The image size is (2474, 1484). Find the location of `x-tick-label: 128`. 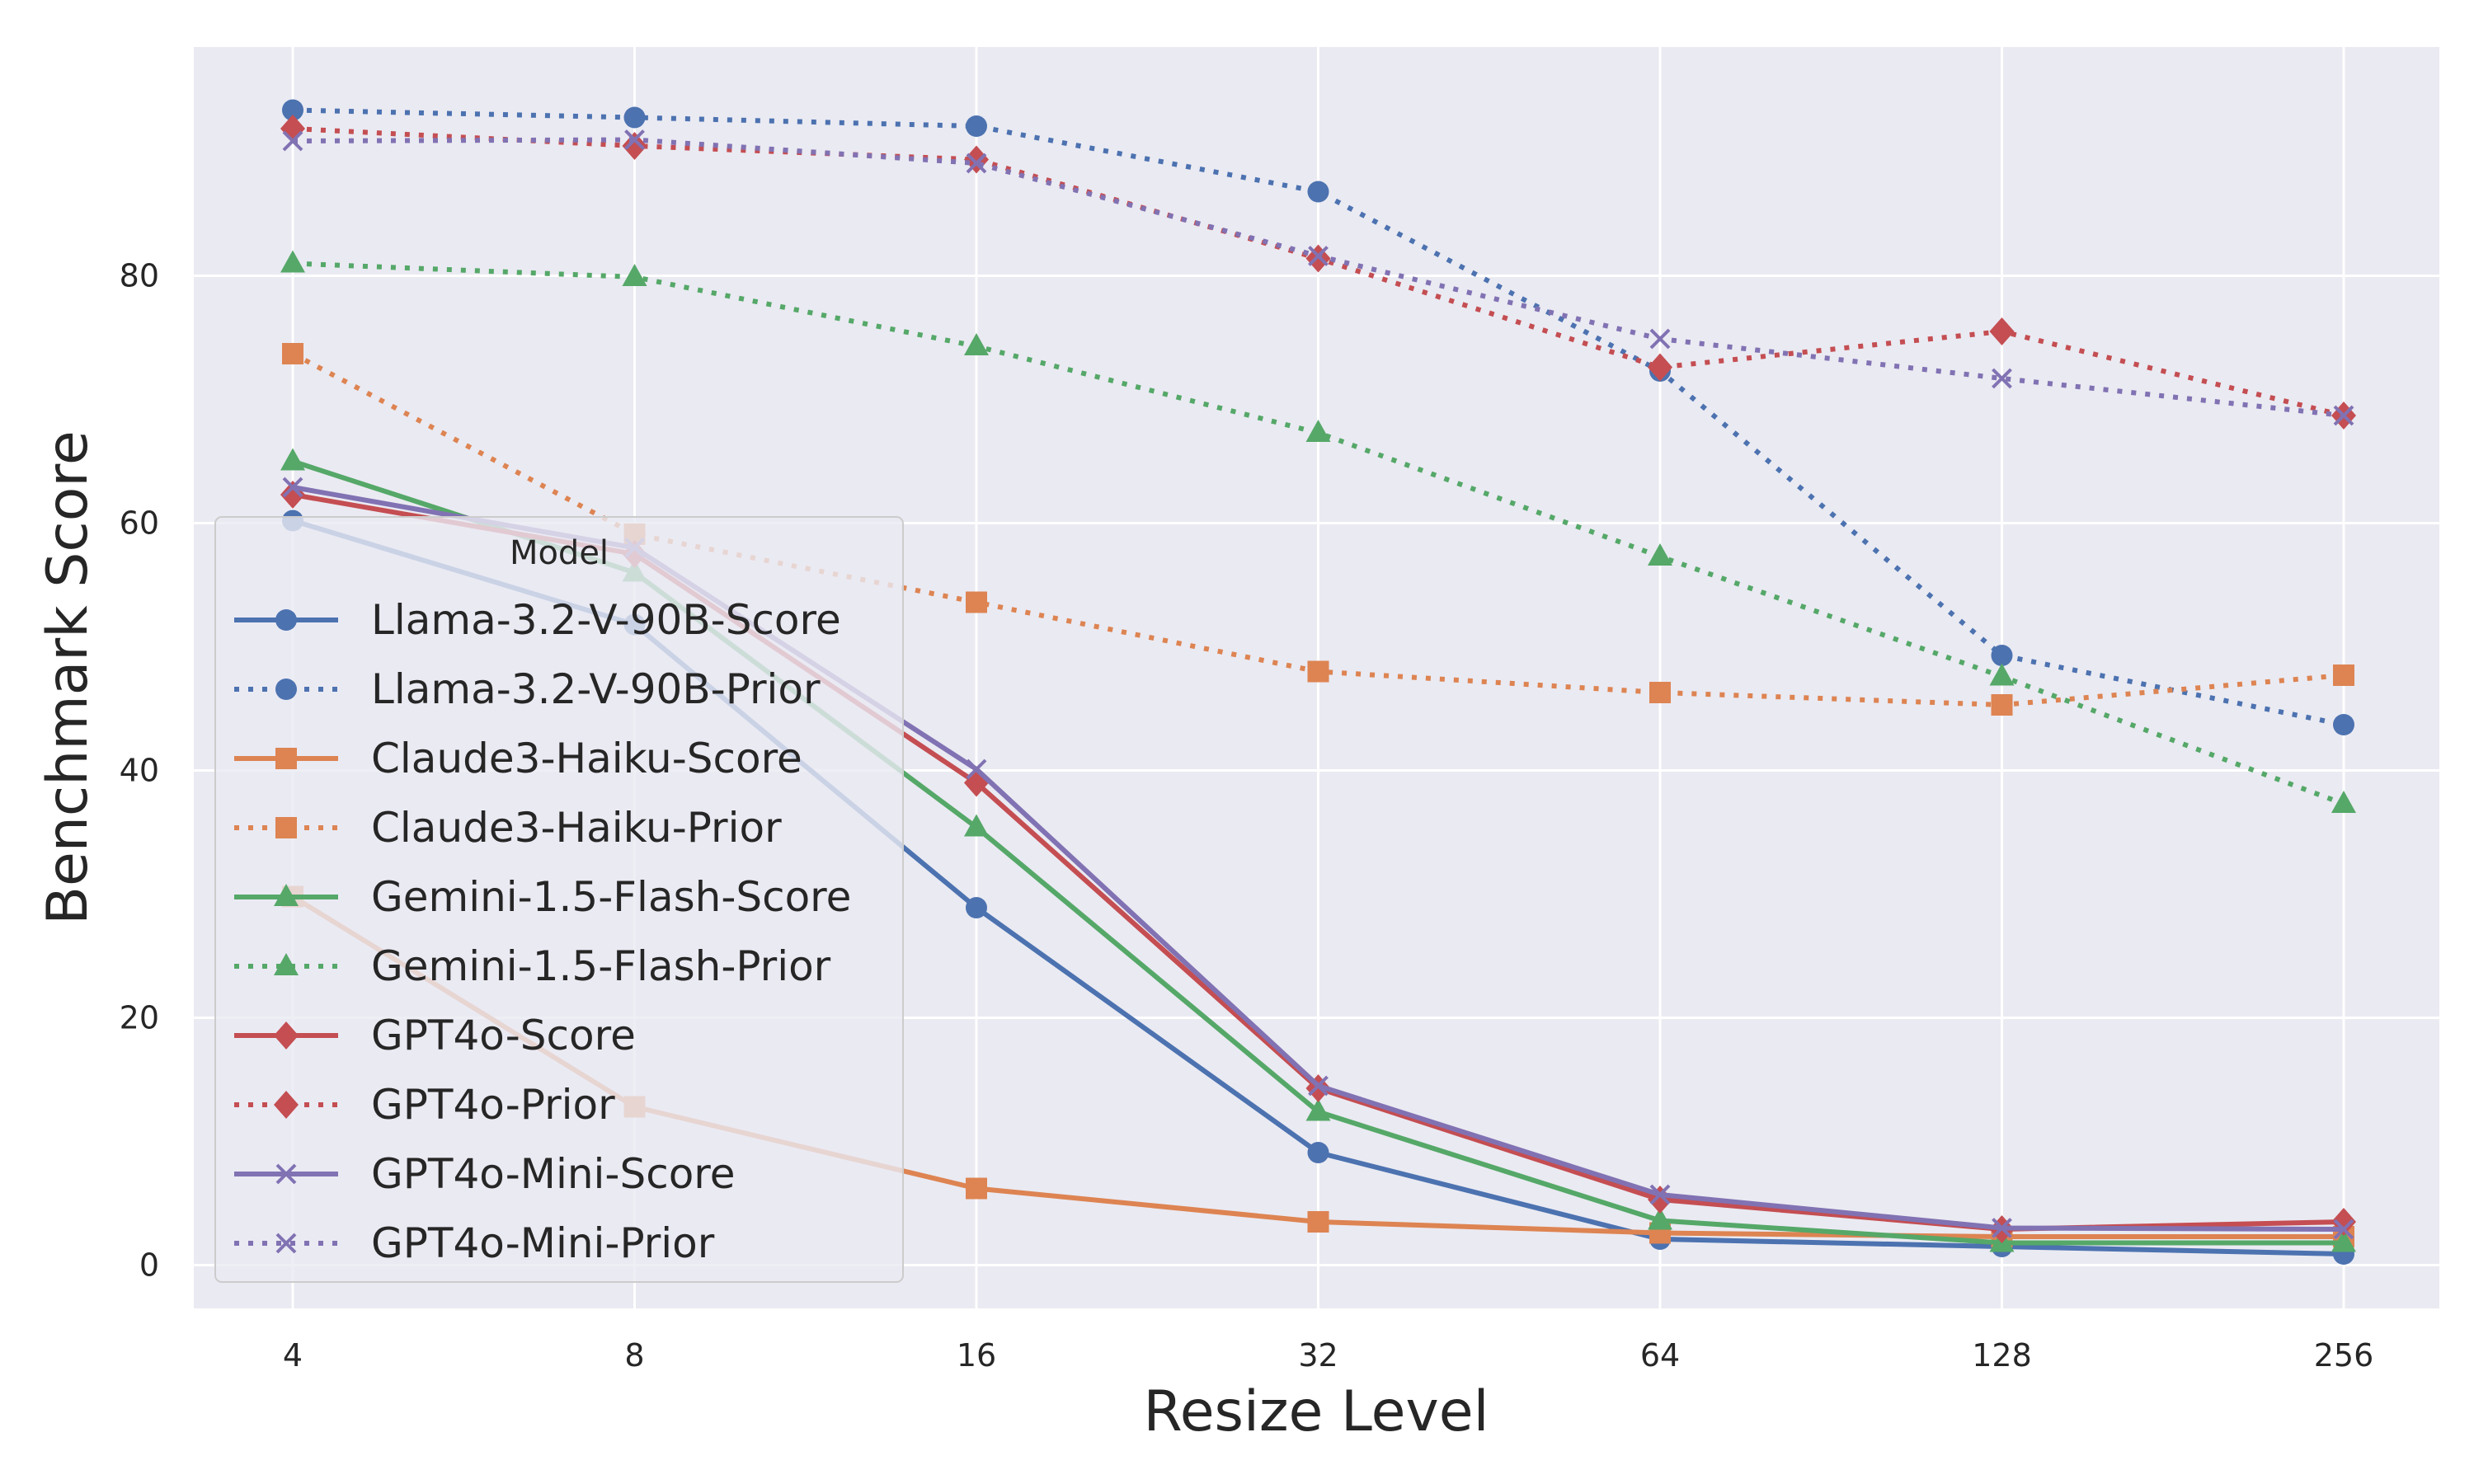

x-tick-label: 128 is located at coordinates (2002, 1355).